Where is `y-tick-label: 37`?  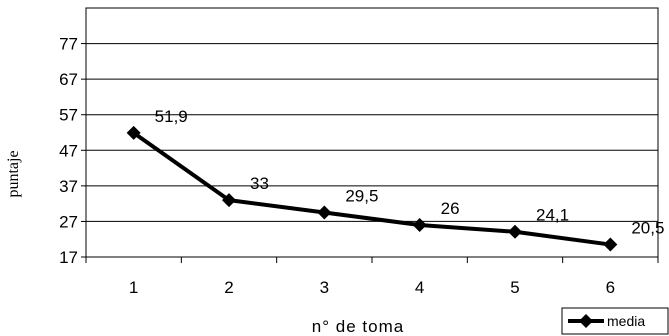
y-tick-label: 37 is located at coordinates (68, 186).